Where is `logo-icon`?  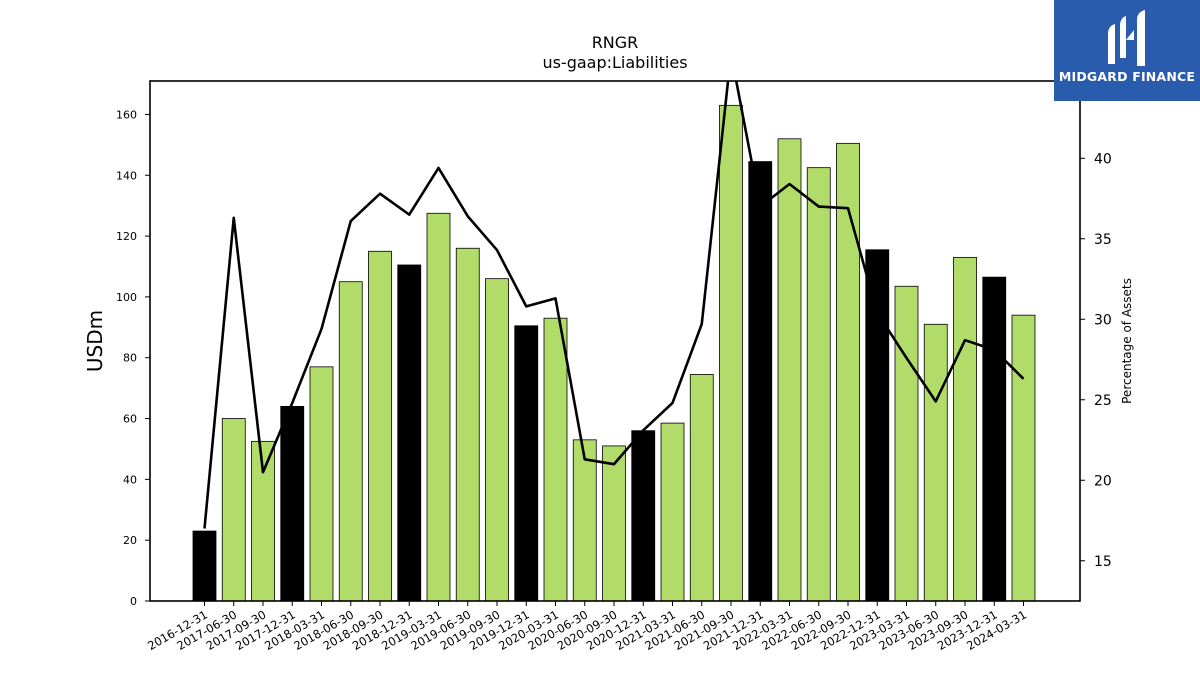
logo-icon is located at coordinates (1126, 38).